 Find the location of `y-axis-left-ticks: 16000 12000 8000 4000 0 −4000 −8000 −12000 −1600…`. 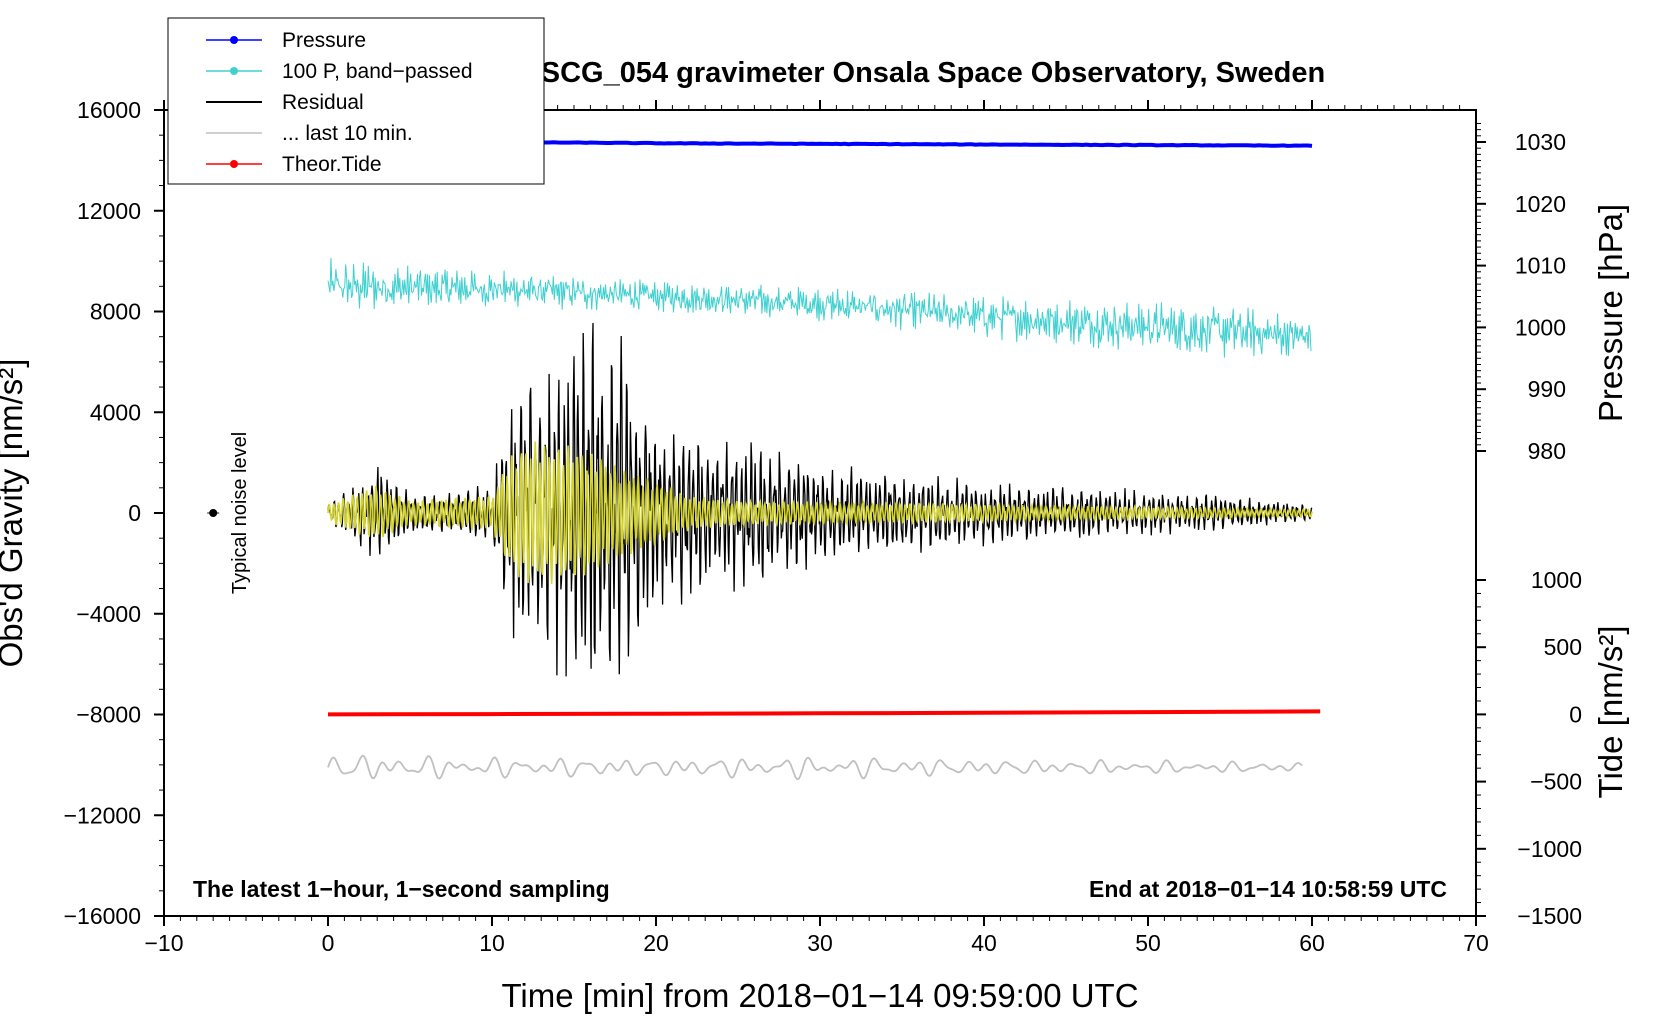

y-axis-left-ticks: 16000 12000 8000 4000 0 −4000 −8000 −12000 −1600… is located at coordinates (114, 513).